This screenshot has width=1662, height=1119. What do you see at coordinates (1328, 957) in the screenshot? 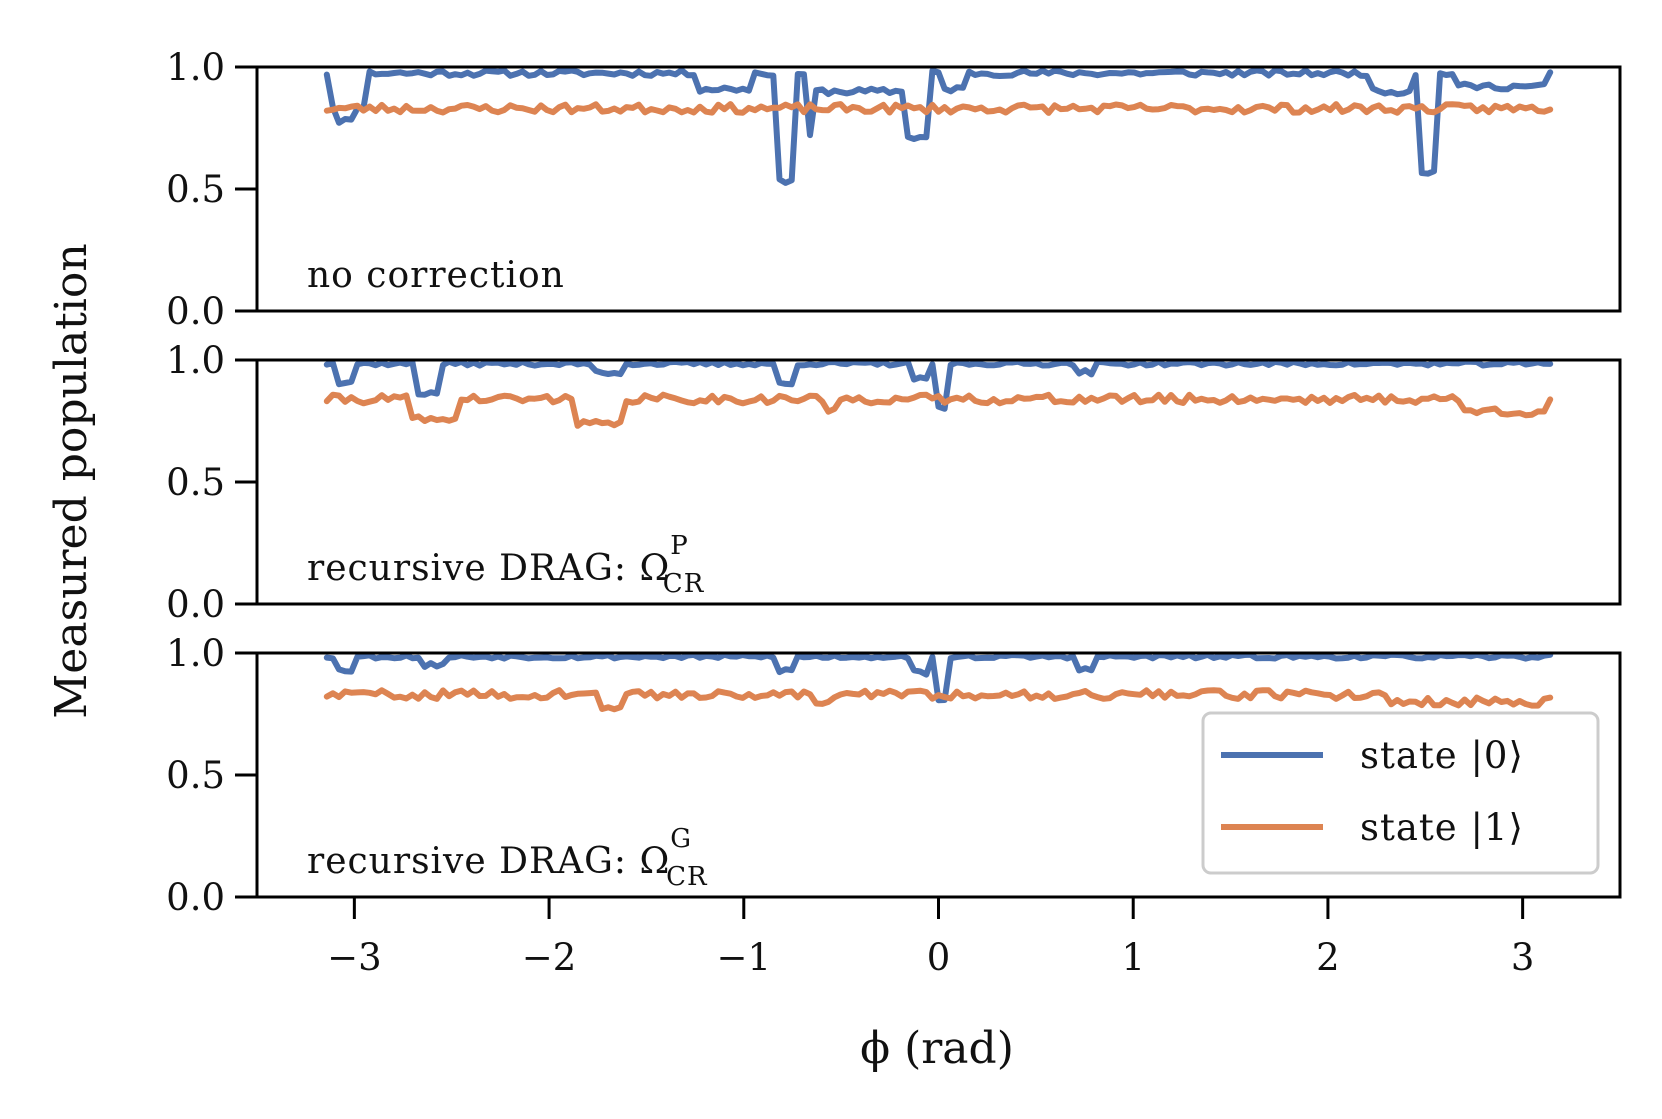
I see `x-tick-label: 2` at bounding box center [1328, 957].